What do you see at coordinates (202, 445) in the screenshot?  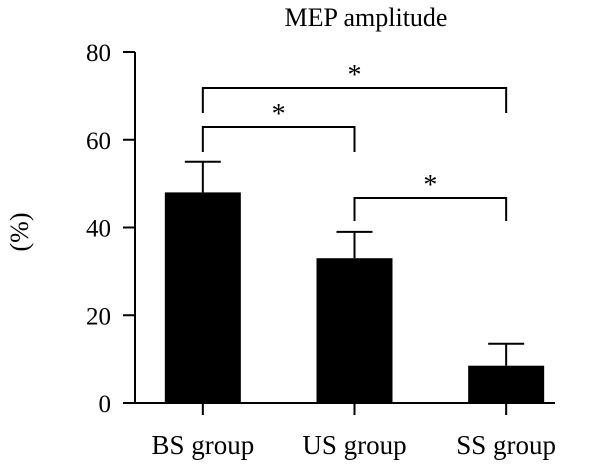 I see `x-tick-label: BS group` at bounding box center [202, 445].